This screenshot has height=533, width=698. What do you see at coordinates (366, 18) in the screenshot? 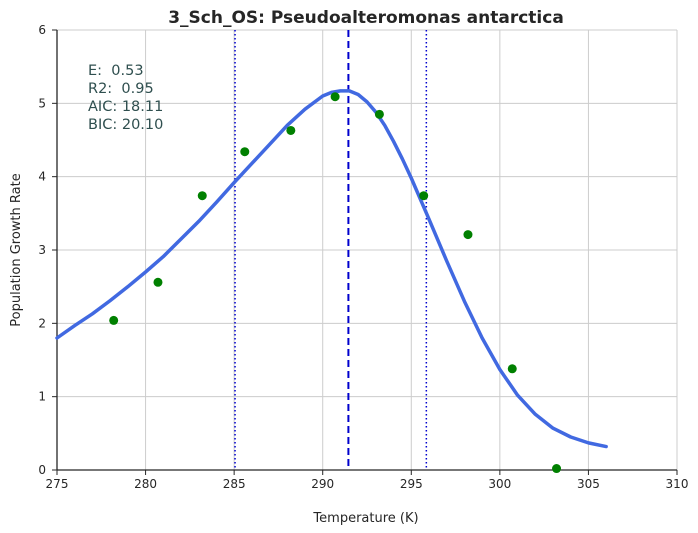
I see `chart-title: 3_Sch_OS: Pseudoalteromonas antarctica` at bounding box center [366, 18].